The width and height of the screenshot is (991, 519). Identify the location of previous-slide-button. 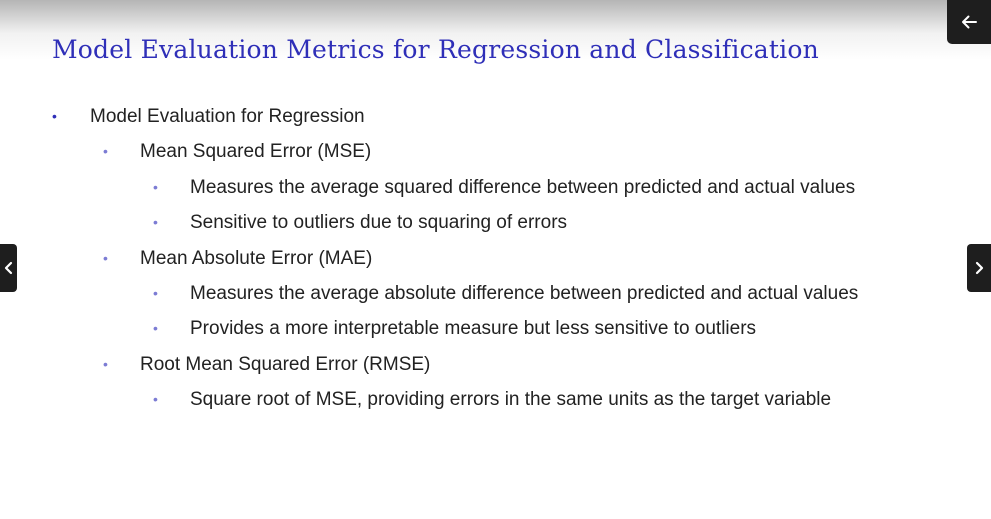
(8, 268).